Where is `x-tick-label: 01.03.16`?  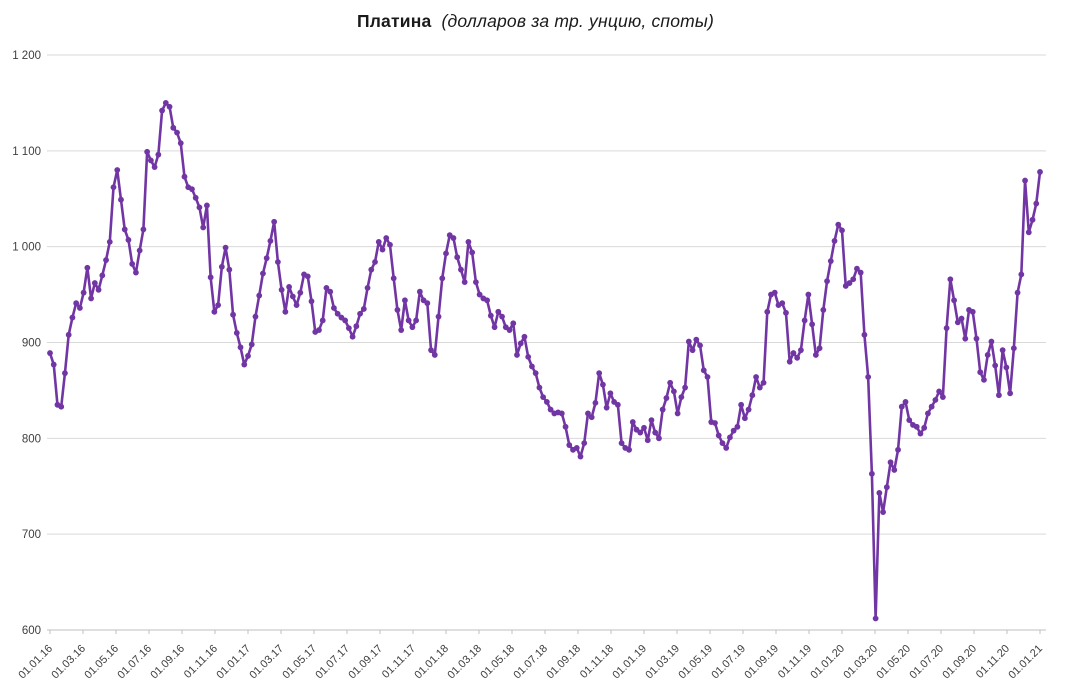 x-tick-label: 01.03.16 is located at coordinates (68, 662).